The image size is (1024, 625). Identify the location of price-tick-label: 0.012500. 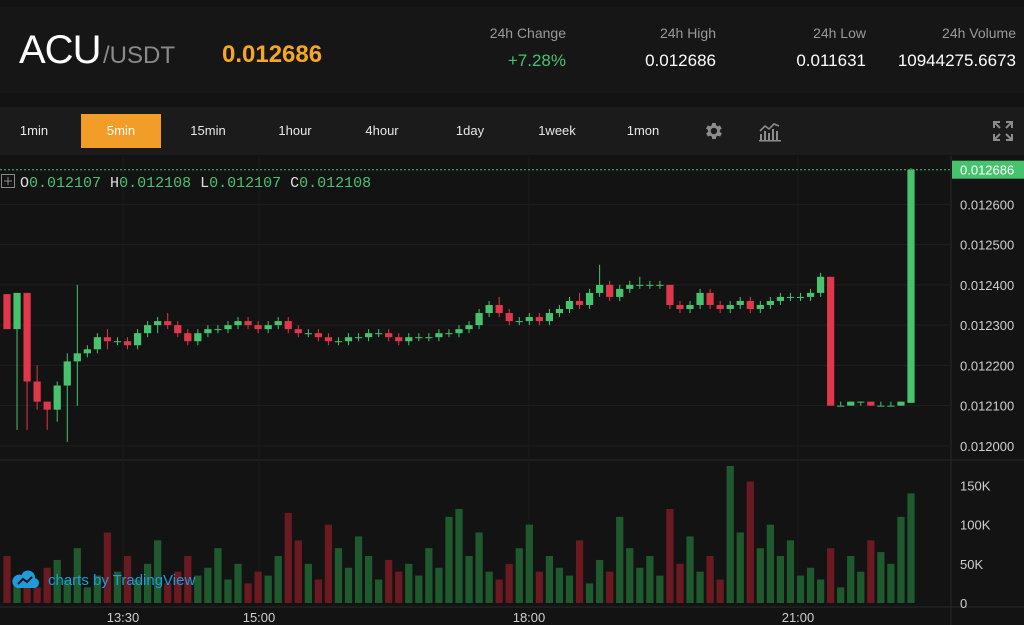
(987, 245).